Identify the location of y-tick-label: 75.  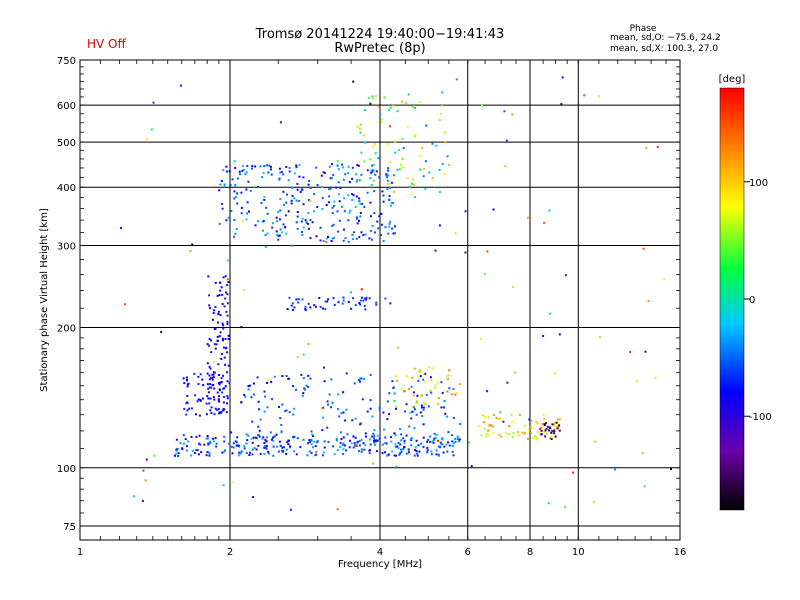
(69, 527).